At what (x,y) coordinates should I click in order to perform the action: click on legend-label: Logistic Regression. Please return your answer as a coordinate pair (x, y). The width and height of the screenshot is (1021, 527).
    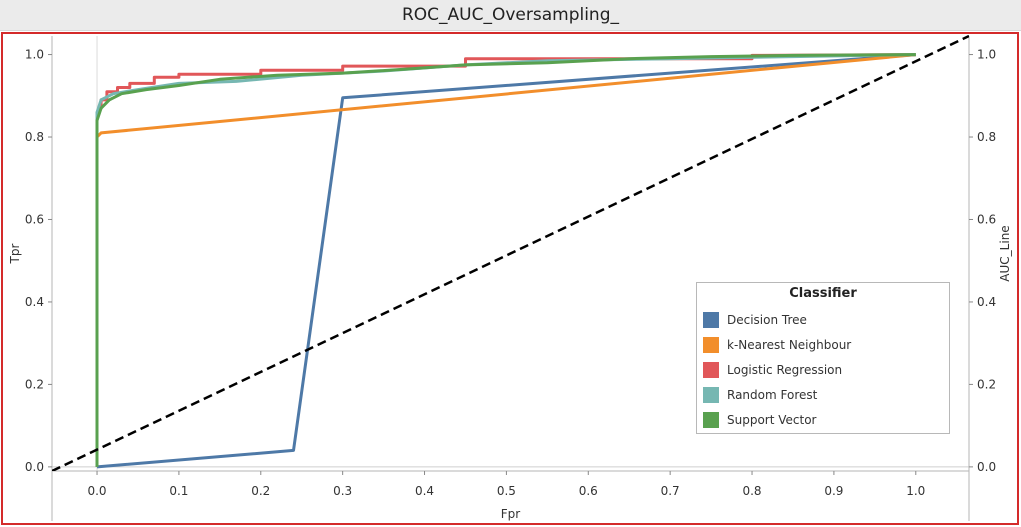
    Looking at the image, I should click on (785, 369).